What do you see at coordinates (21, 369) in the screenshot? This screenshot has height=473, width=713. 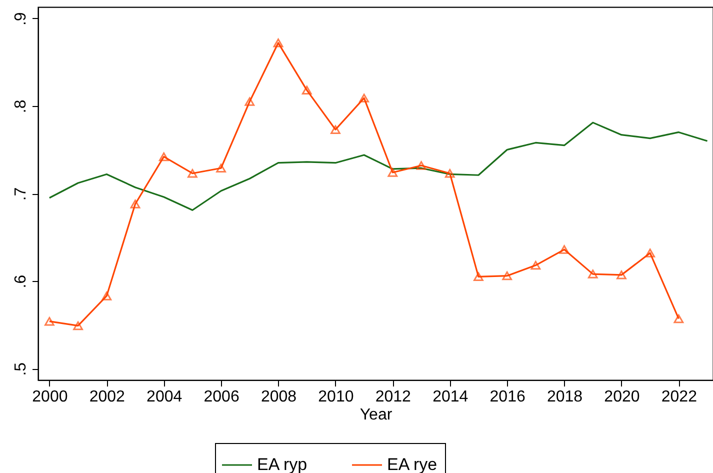 I see `y-tick-label: .5` at bounding box center [21, 369].